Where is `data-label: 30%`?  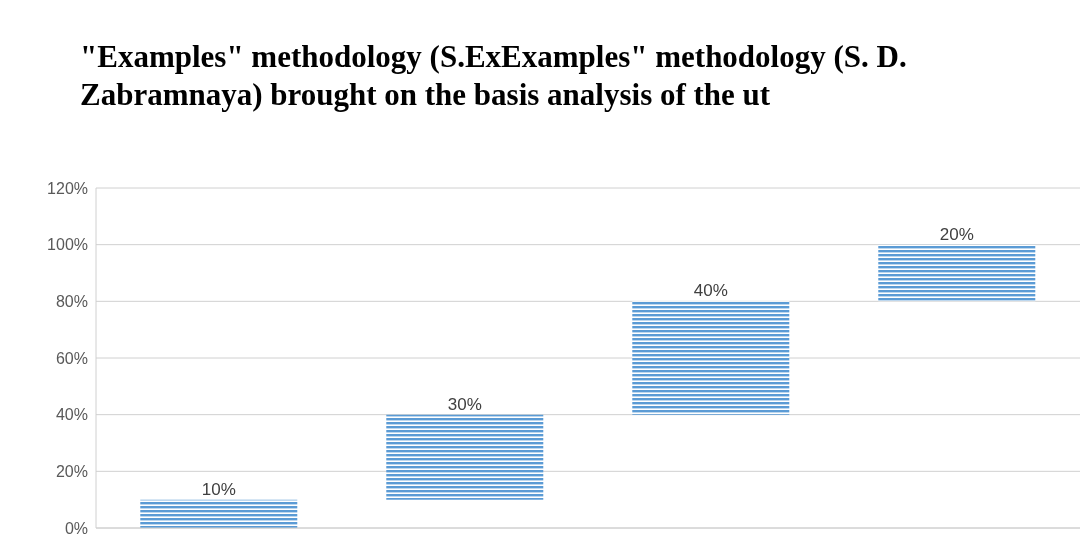 data-label: 30% is located at coordinates (464, 404).